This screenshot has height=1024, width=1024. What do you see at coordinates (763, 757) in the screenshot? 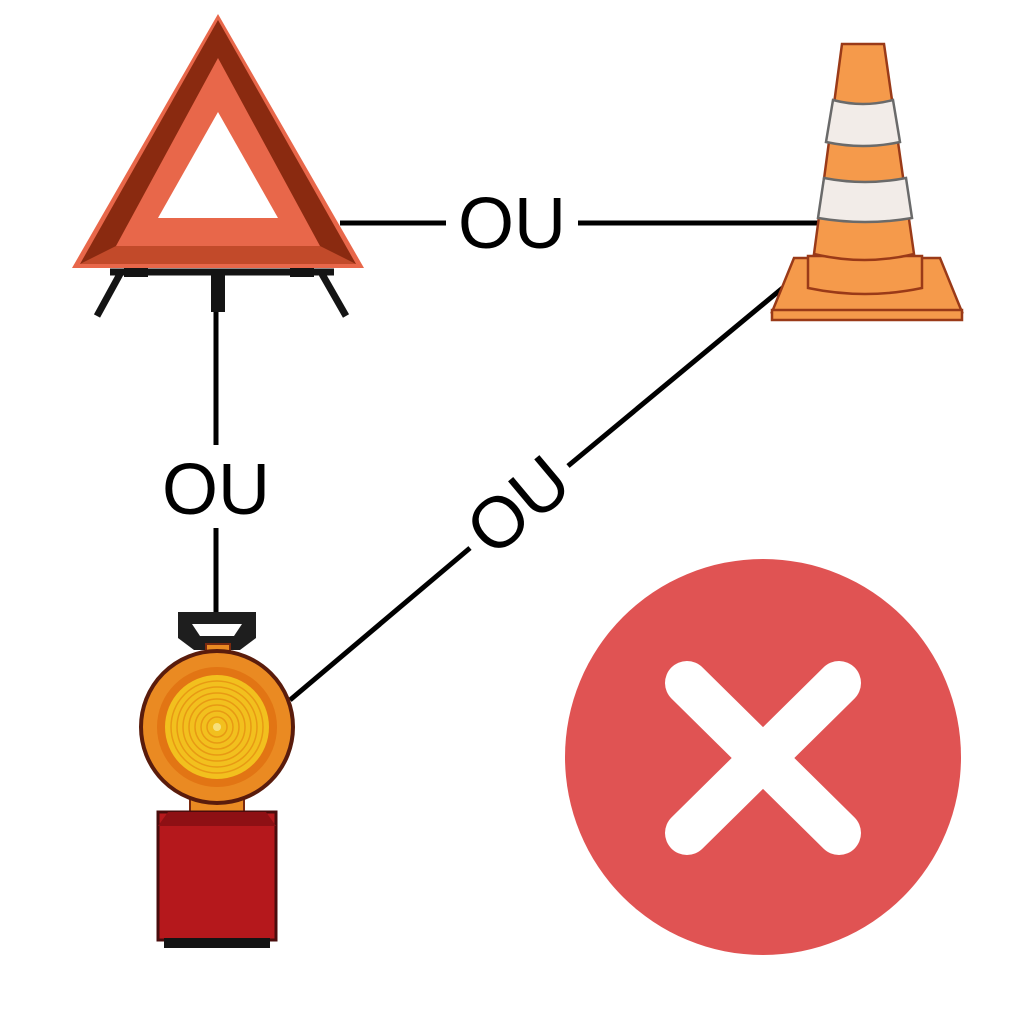
I see `close-icon` at bounding box center [763, 757].